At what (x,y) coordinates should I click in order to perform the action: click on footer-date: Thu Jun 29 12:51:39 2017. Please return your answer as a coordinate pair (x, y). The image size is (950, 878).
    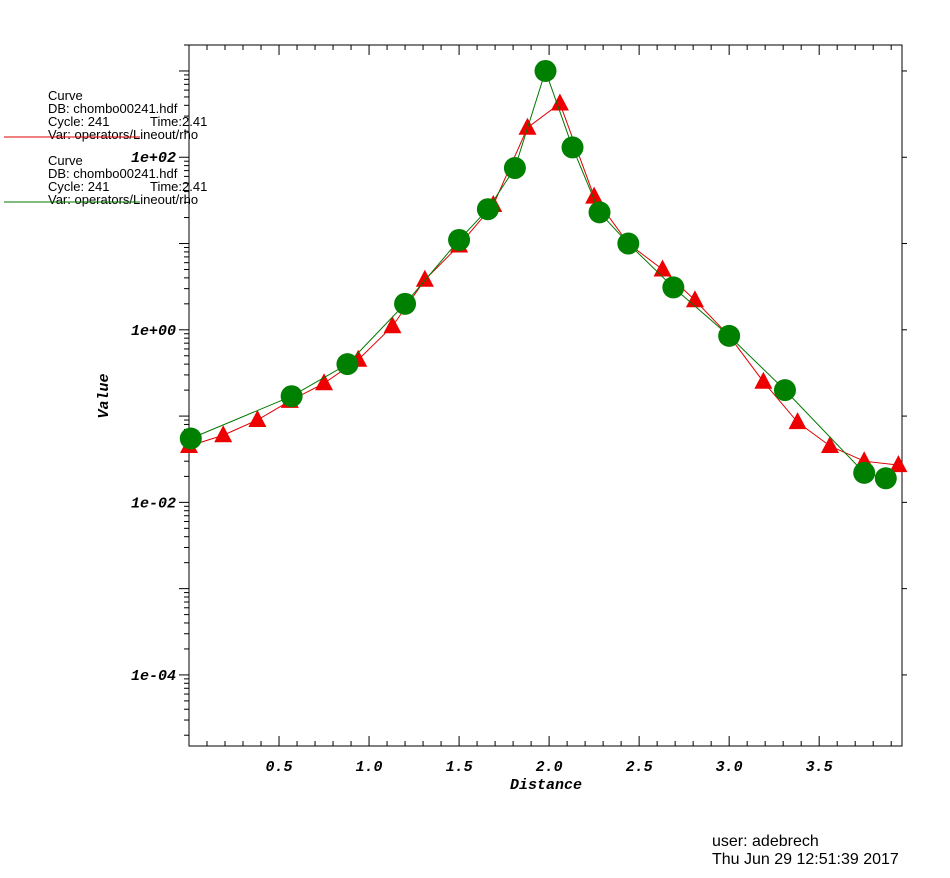
    Looking at the image, I should click on (805, 859).